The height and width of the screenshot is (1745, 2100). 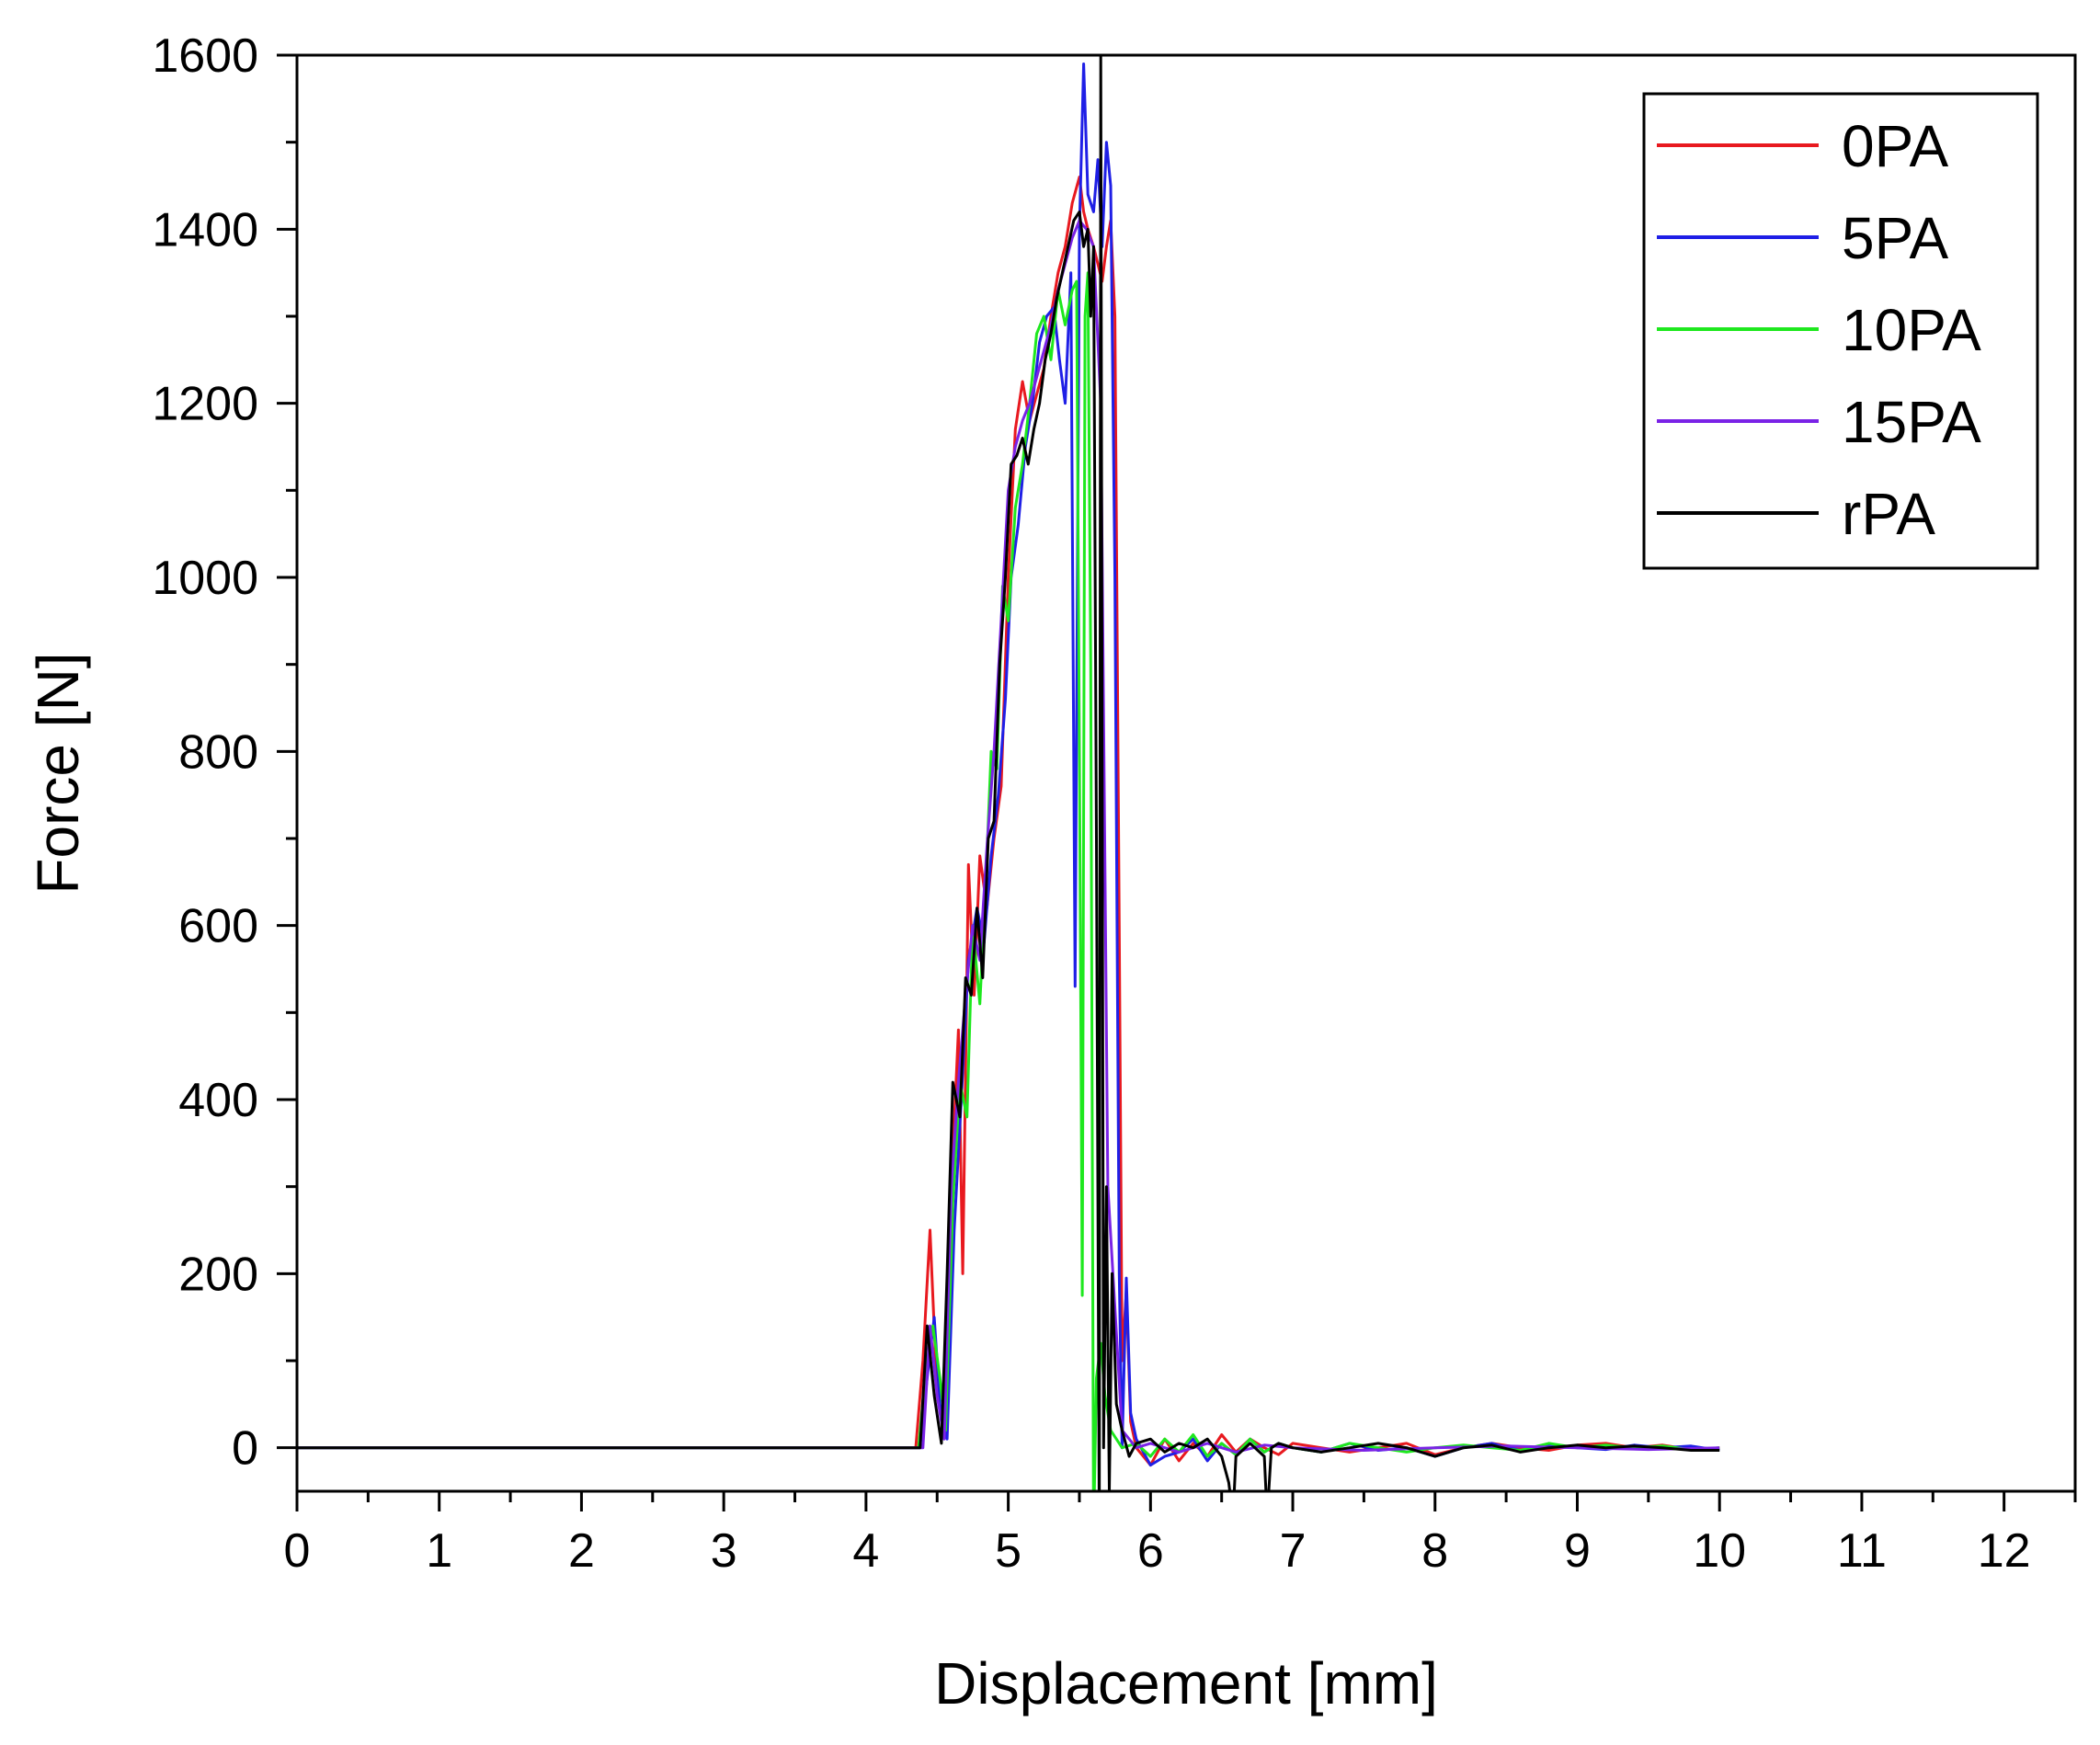 I want to click on y-tick-label: 800, so click(x=218, y=752).